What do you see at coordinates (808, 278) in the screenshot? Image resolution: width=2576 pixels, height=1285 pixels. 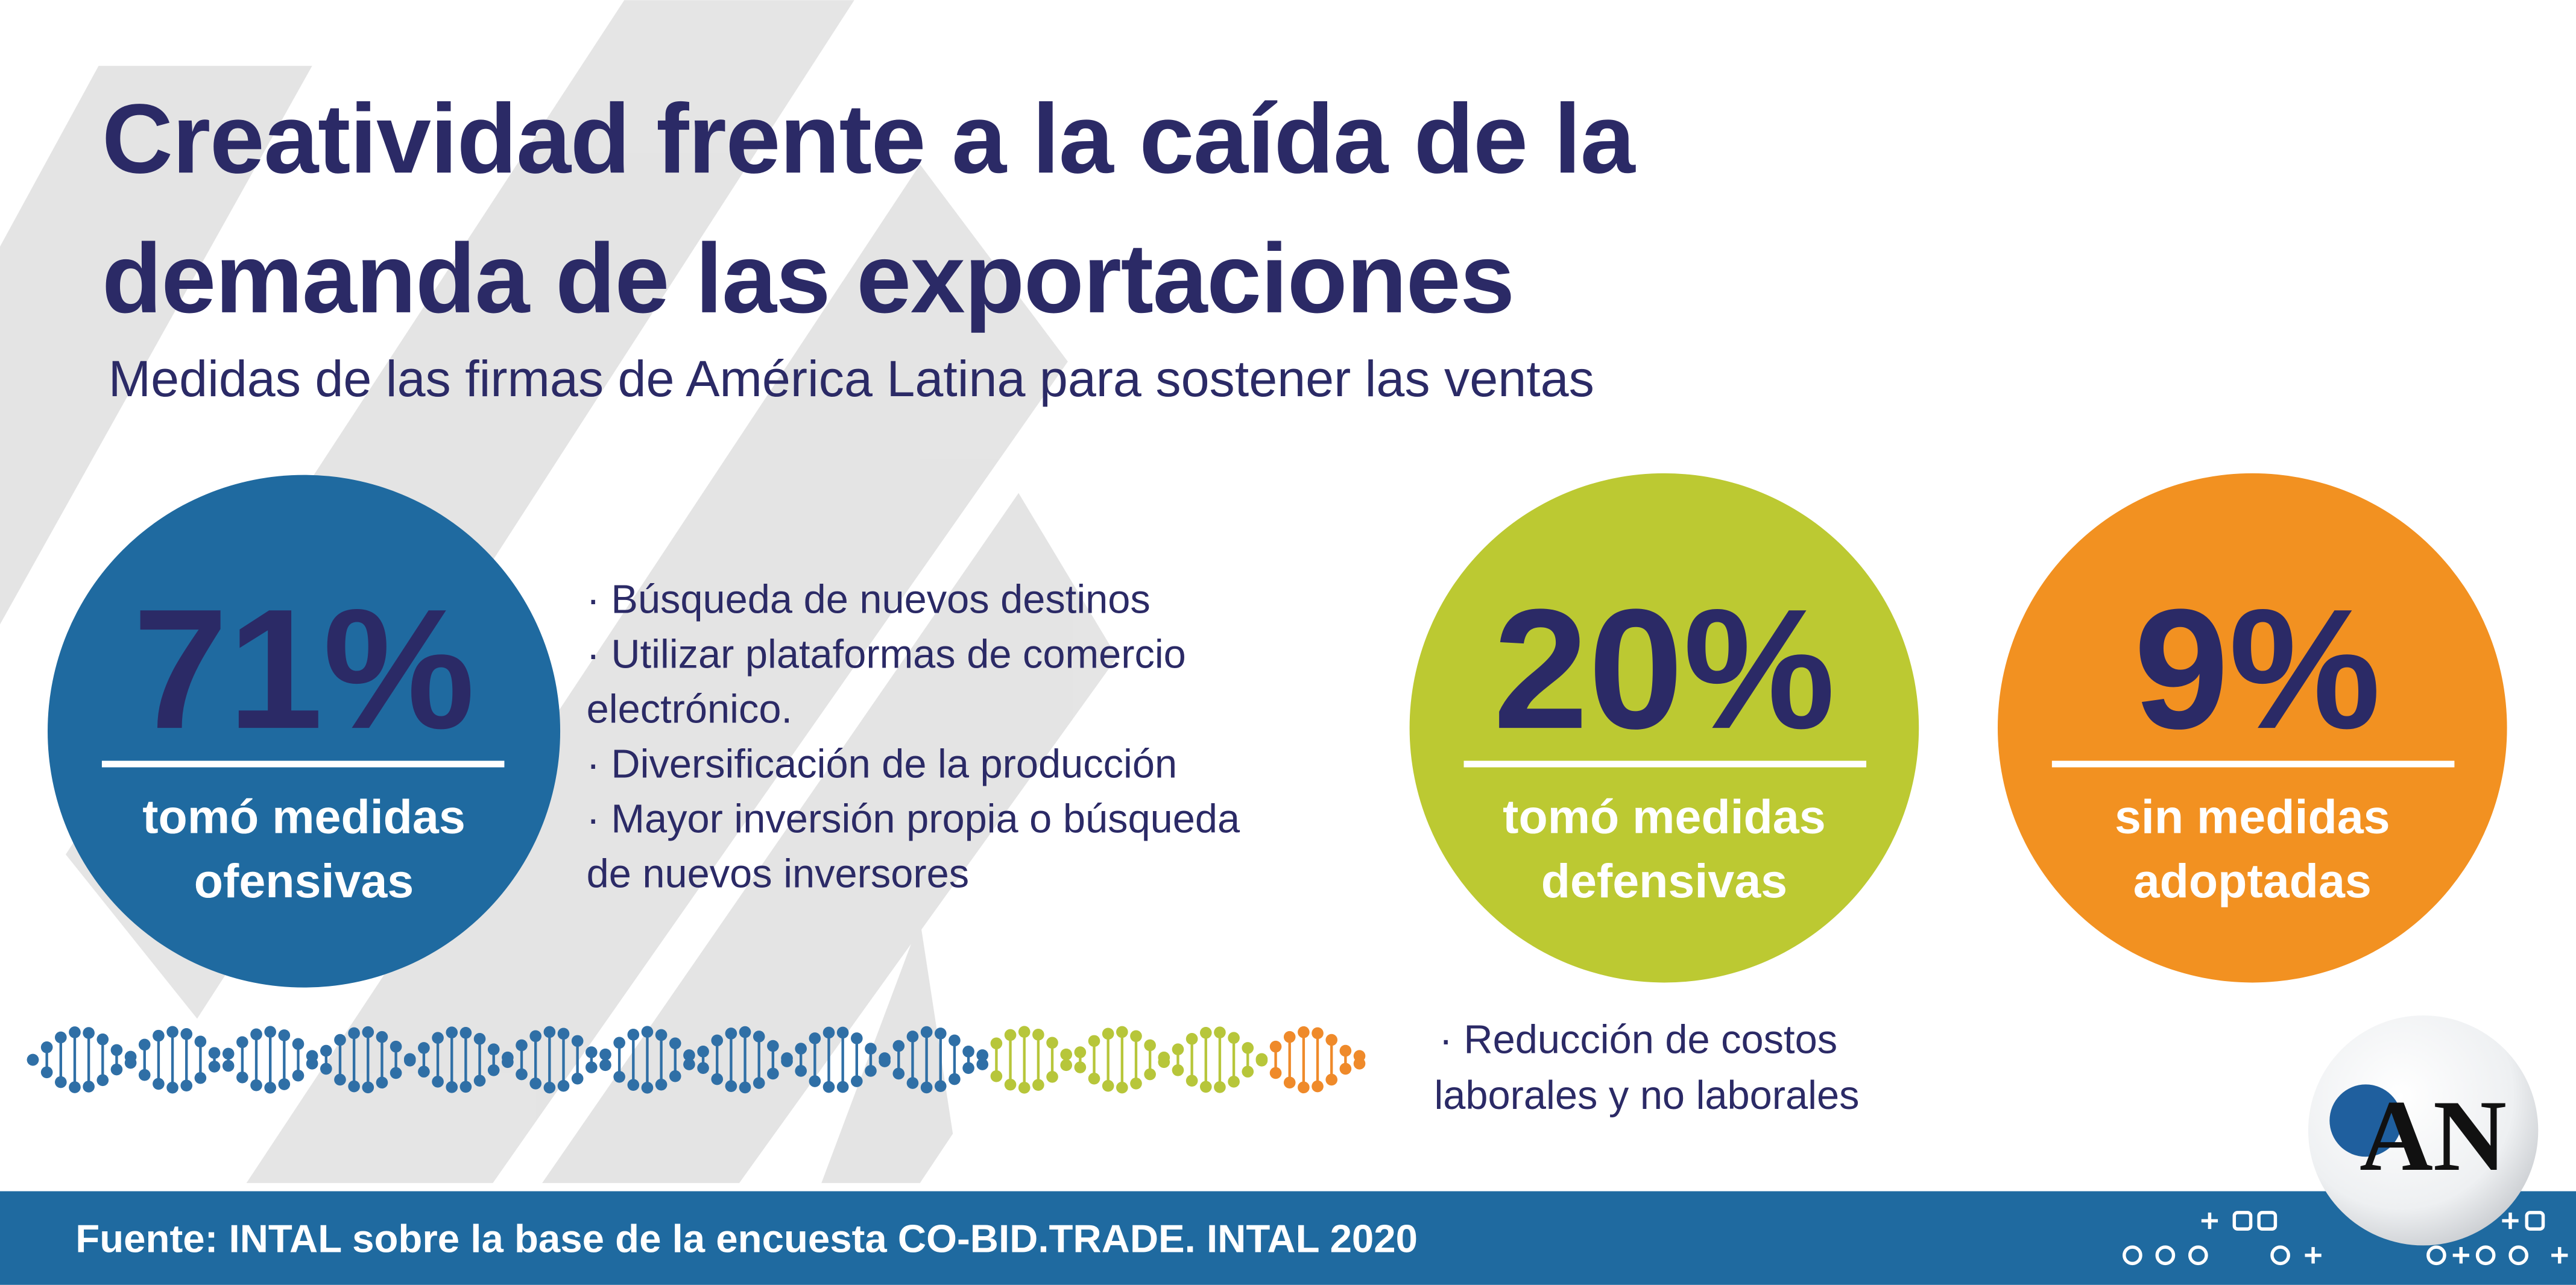 I see `title-line: demanda de las exportaciones` at bounding box center [808, 278].